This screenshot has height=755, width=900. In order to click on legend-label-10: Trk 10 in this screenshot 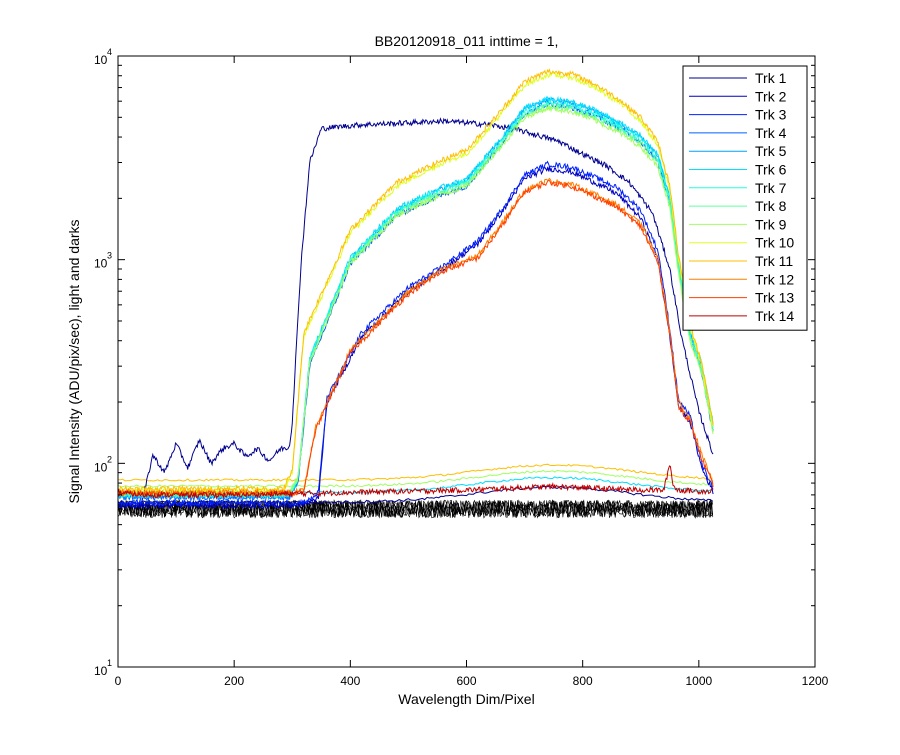, I will do `click(774, 243)`.